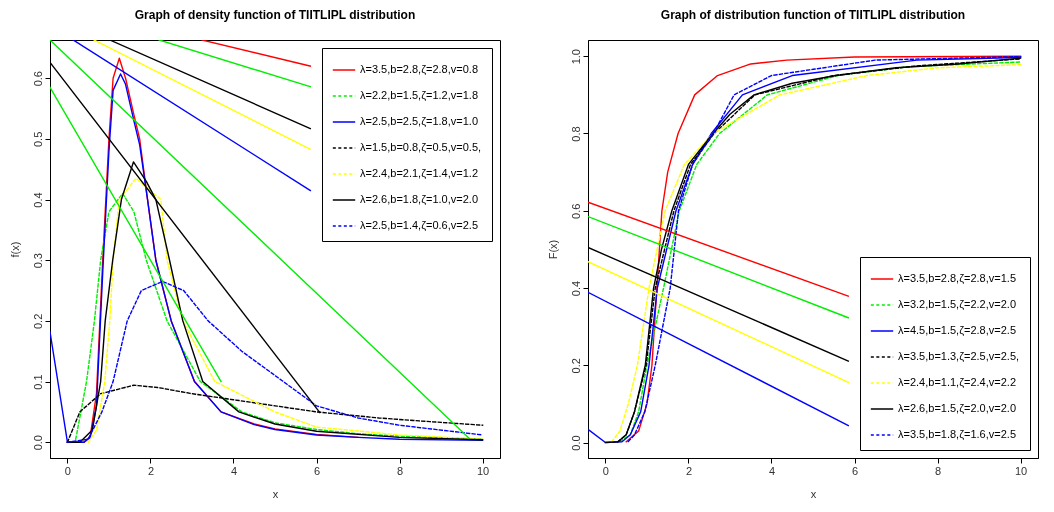  What do you see at coordinates (419, 121) in the screenshot?
I see `legend-label: λ=2.5,b=2.5,ζ=1.8,v=1.0` at bounding box center [419, 121].